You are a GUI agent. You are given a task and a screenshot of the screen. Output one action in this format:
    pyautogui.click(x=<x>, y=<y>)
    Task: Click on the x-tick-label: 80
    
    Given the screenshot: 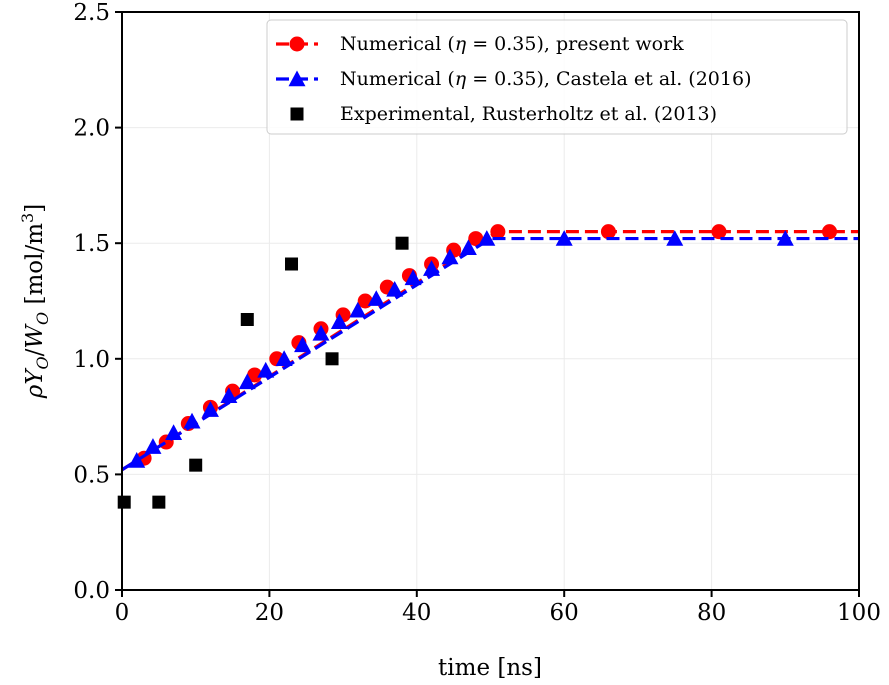 What is the action you would take?
    pyautogui.click(x=711, y=613)
    